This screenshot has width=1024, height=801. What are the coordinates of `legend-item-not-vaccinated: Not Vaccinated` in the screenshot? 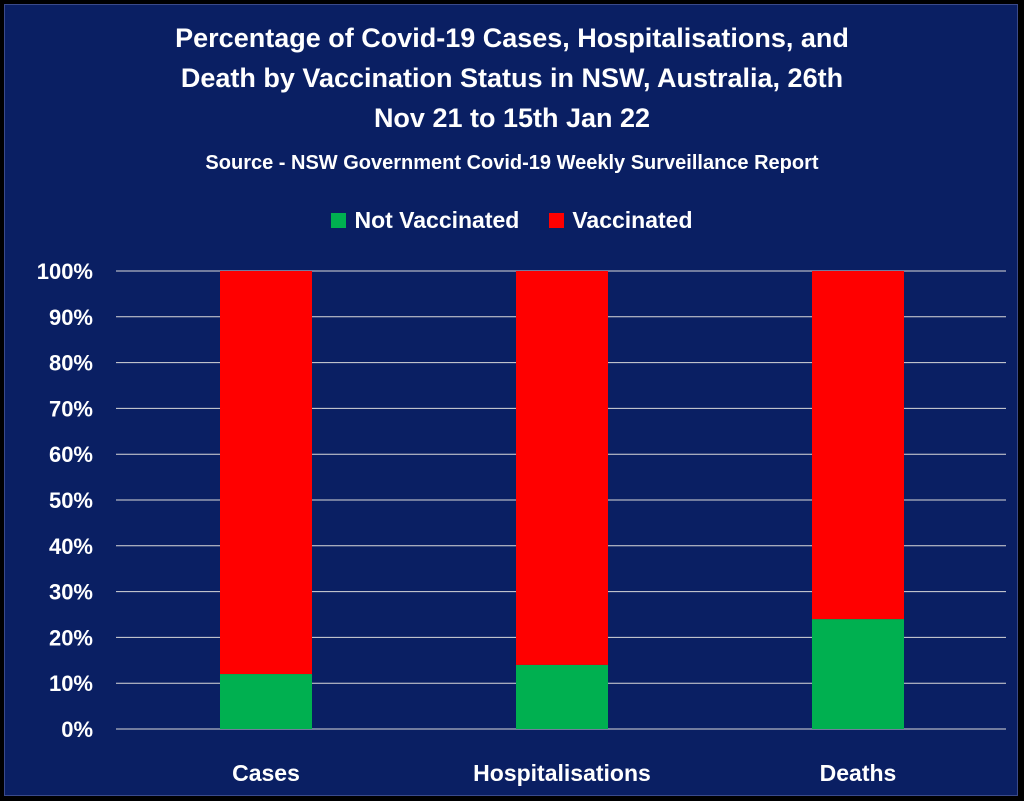 It's located at (425, 220).